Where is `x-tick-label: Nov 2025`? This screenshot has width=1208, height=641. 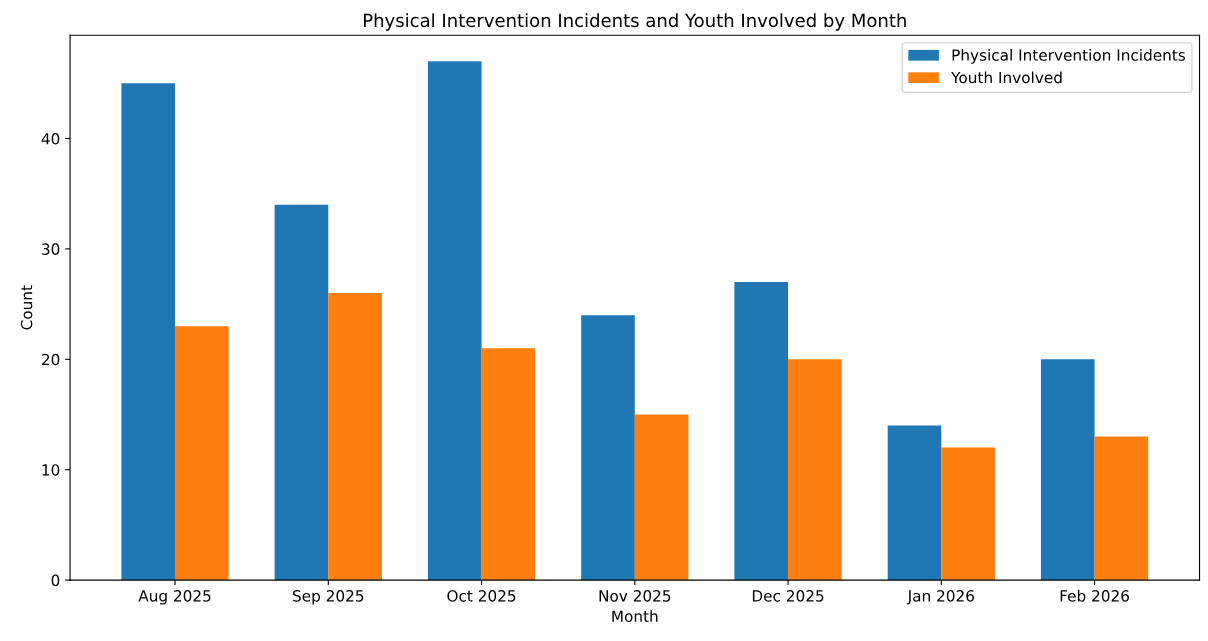 x-tick-label: Nov 2025 is located at coordinates (635, 596).